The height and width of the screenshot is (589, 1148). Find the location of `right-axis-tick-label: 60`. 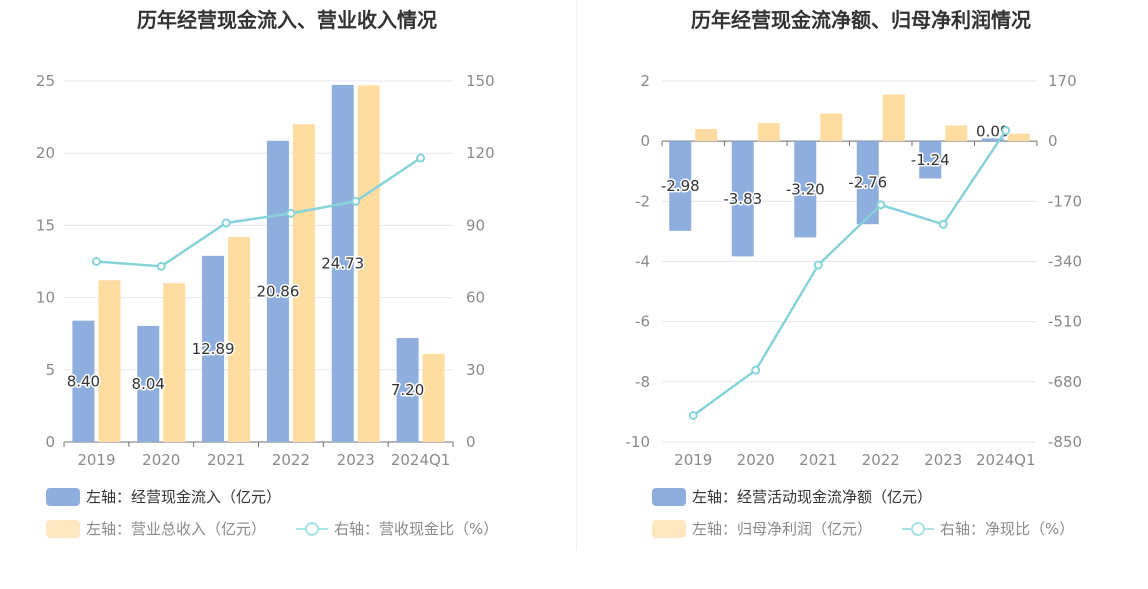

right-axis-tick-label: 60 is located at coordinates (475, 298).